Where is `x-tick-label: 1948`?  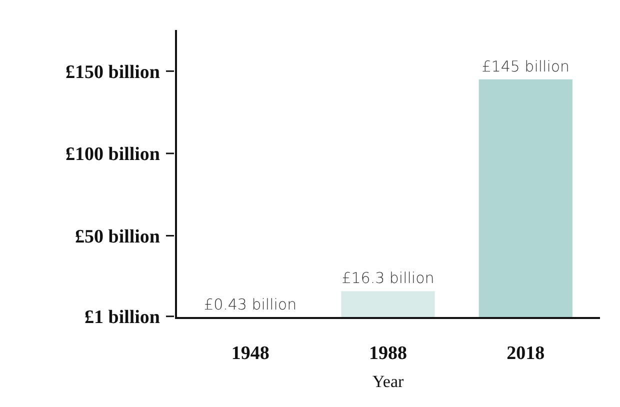
x-tick-label: 1948 is located at coordinates (250, 353).